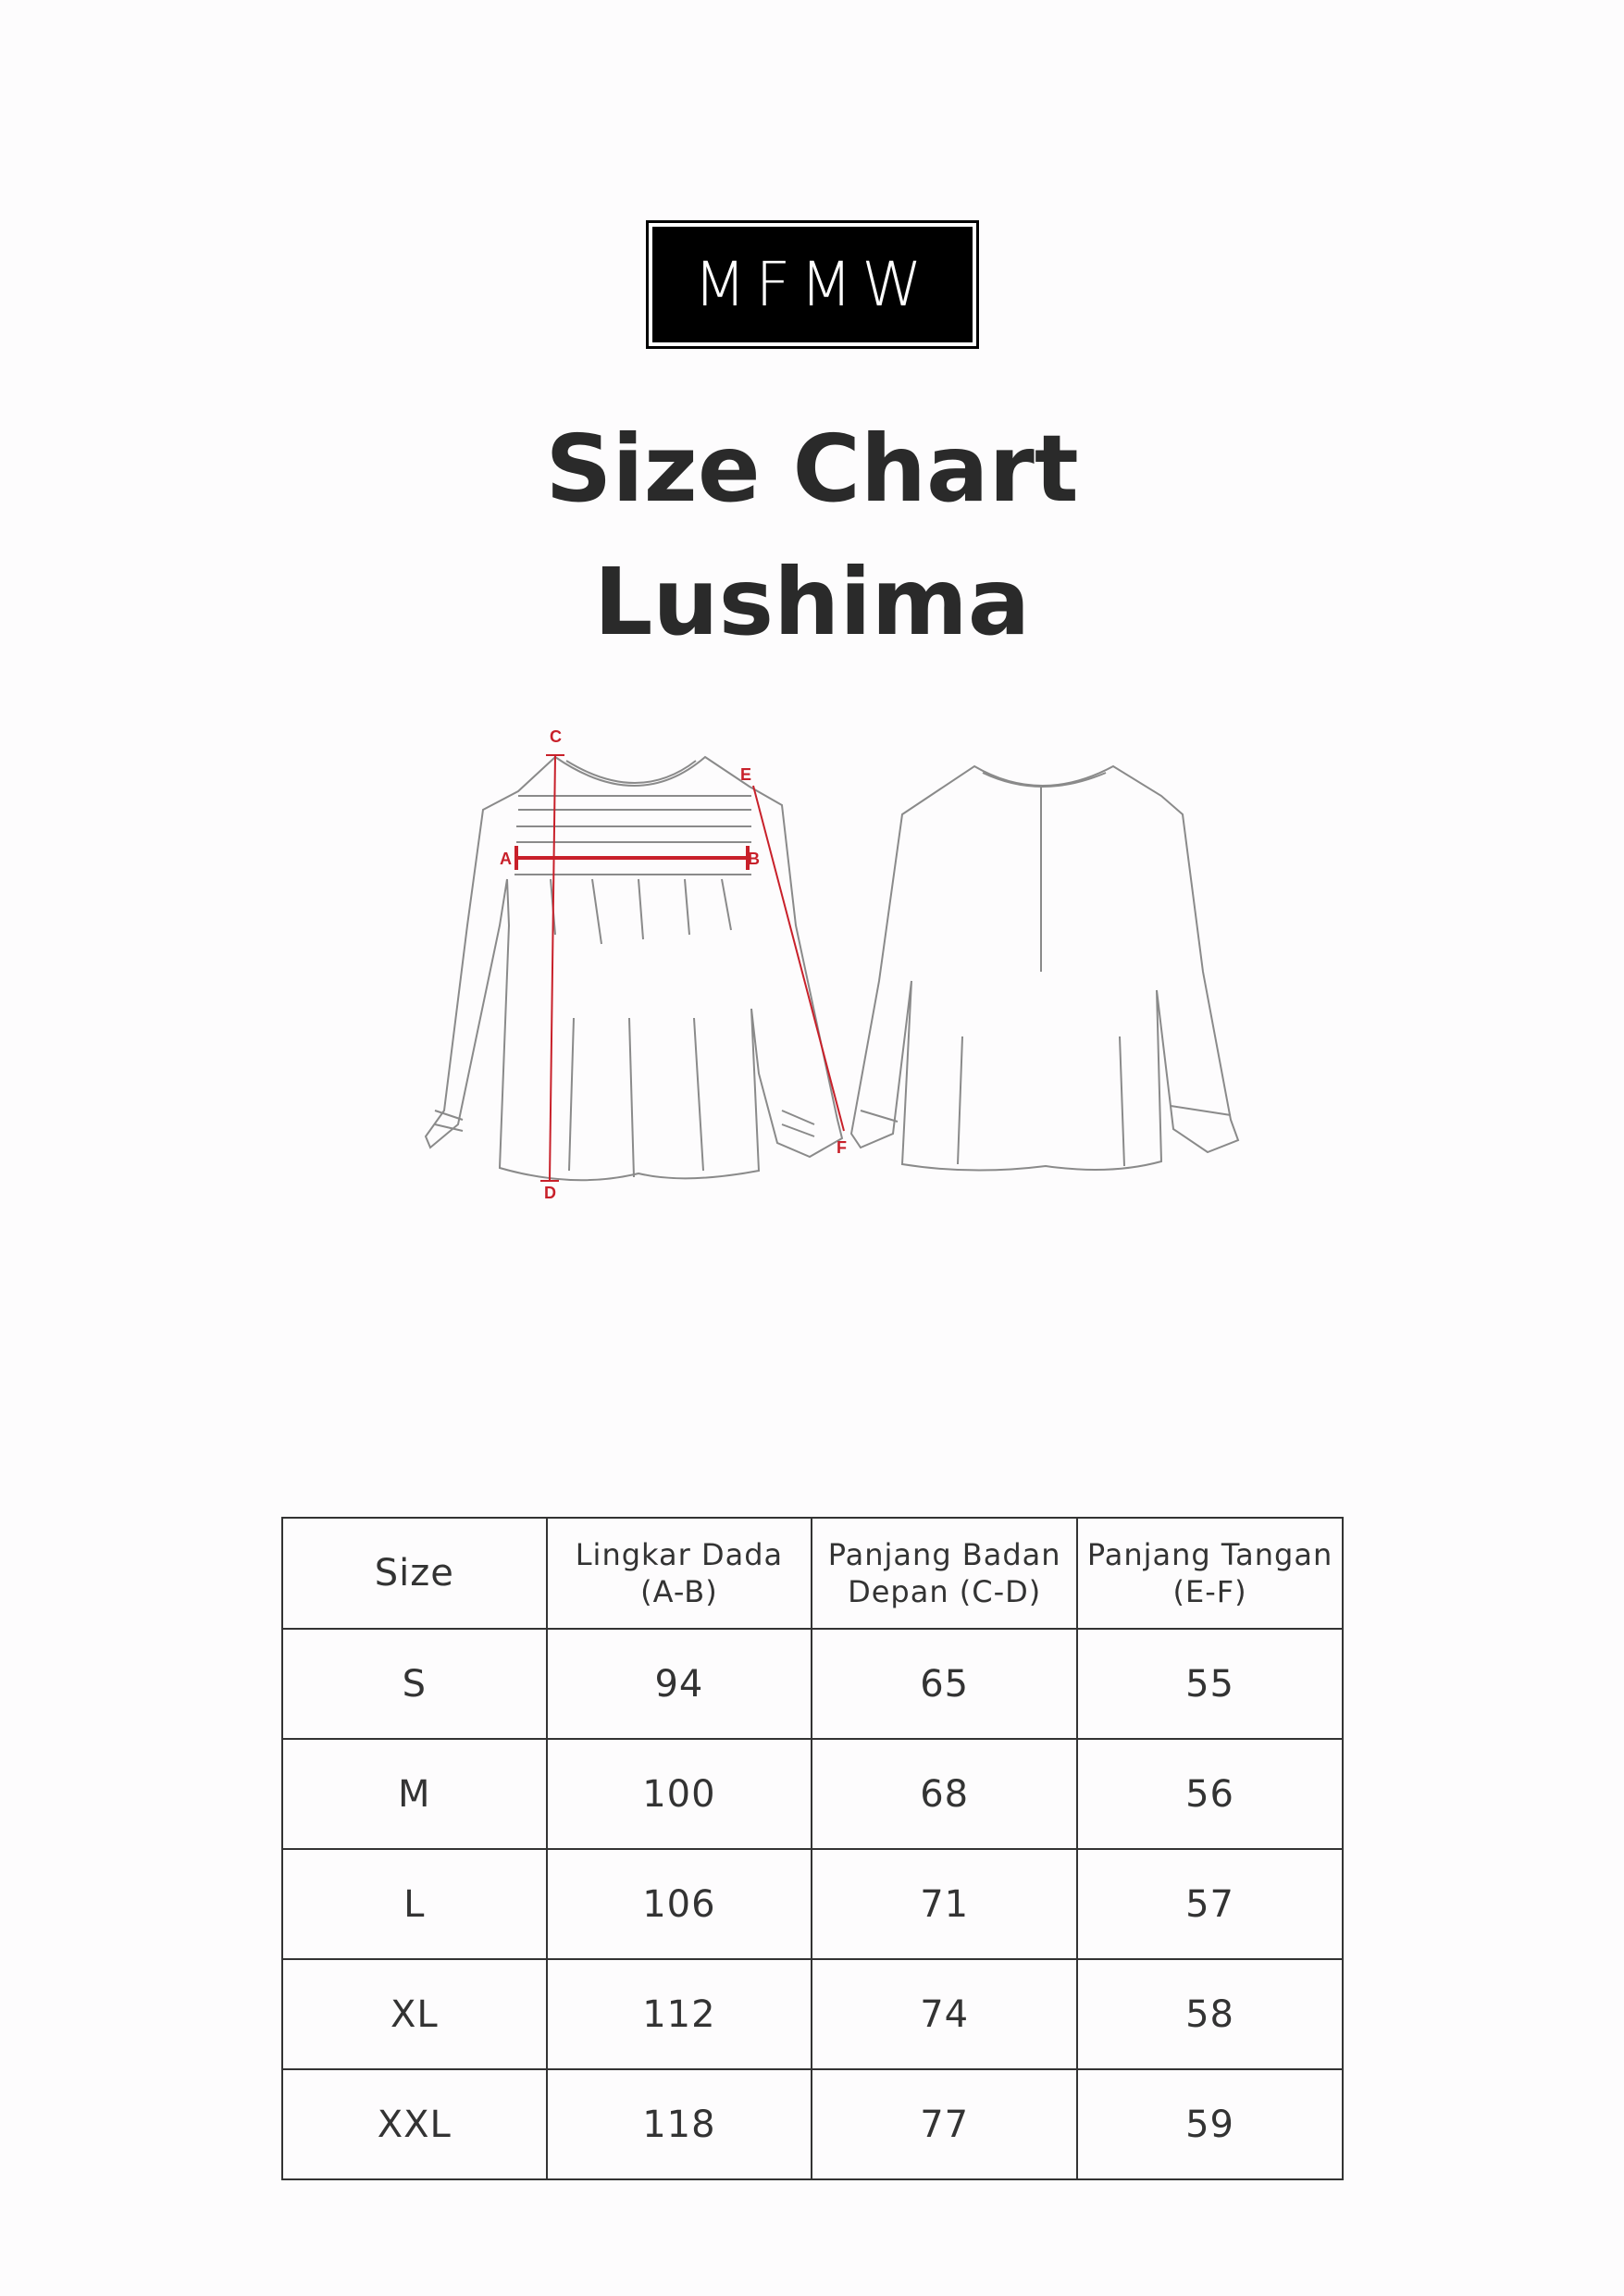  I want to click on front-garment-illustration, so click(634, 968).